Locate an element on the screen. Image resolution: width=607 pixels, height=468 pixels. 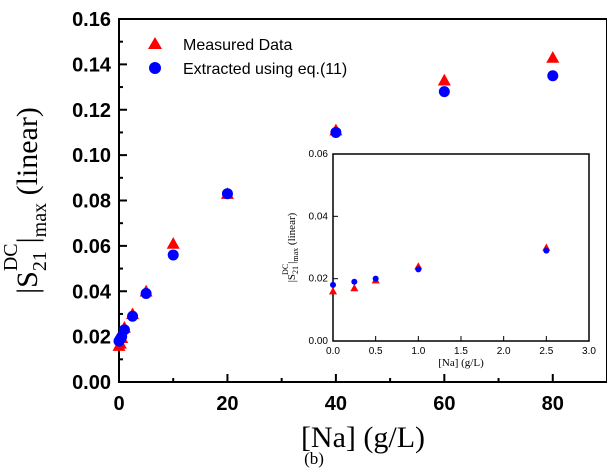
inset-x-tick-label: 3.0 is located at coordinates (589, 351).